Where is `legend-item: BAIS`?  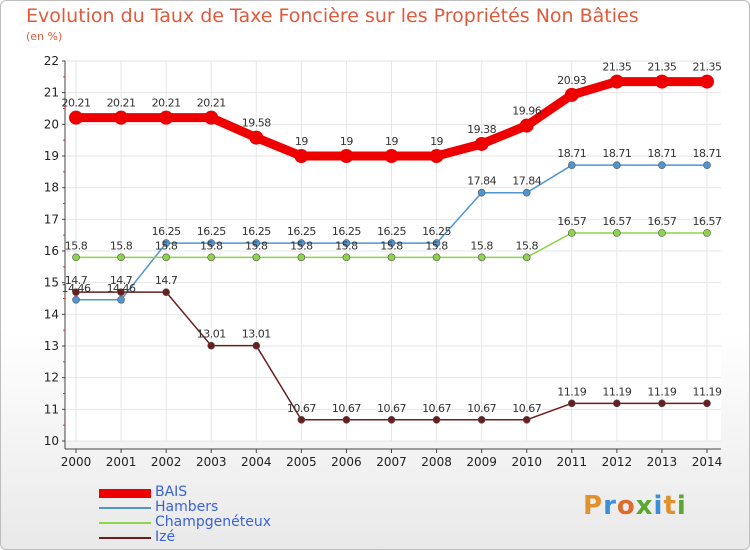 legend-item: BAIS is located at coordinates (209, 492).